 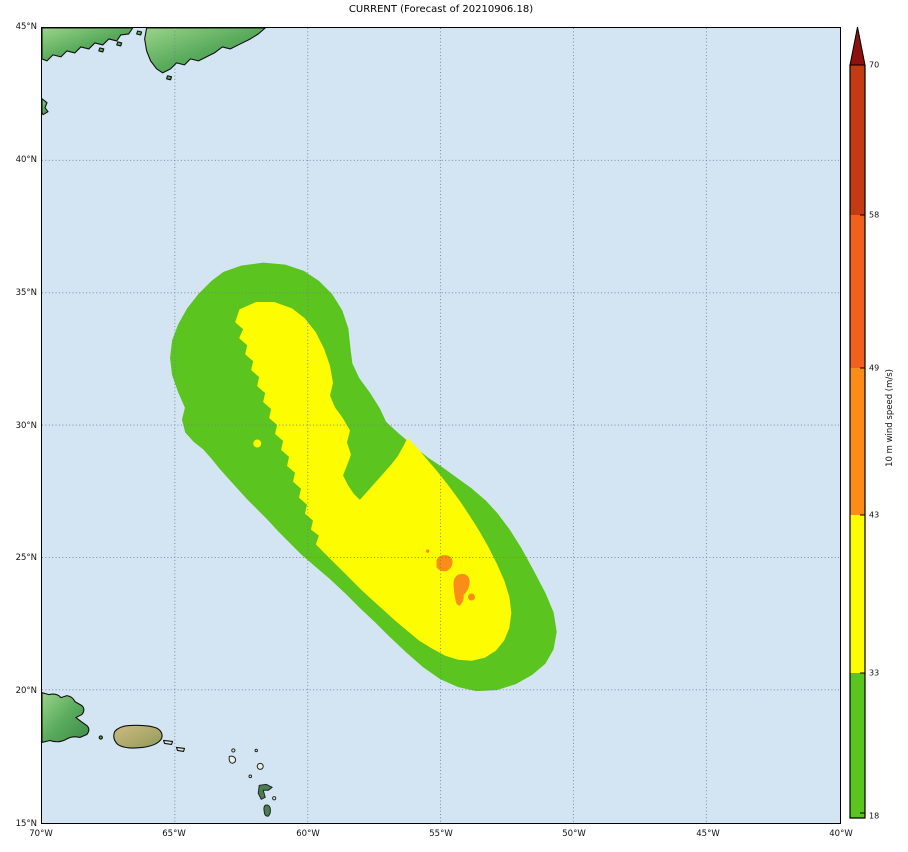 I want to click on y-tick-20n: 20°N, so click(x=26, y=691).